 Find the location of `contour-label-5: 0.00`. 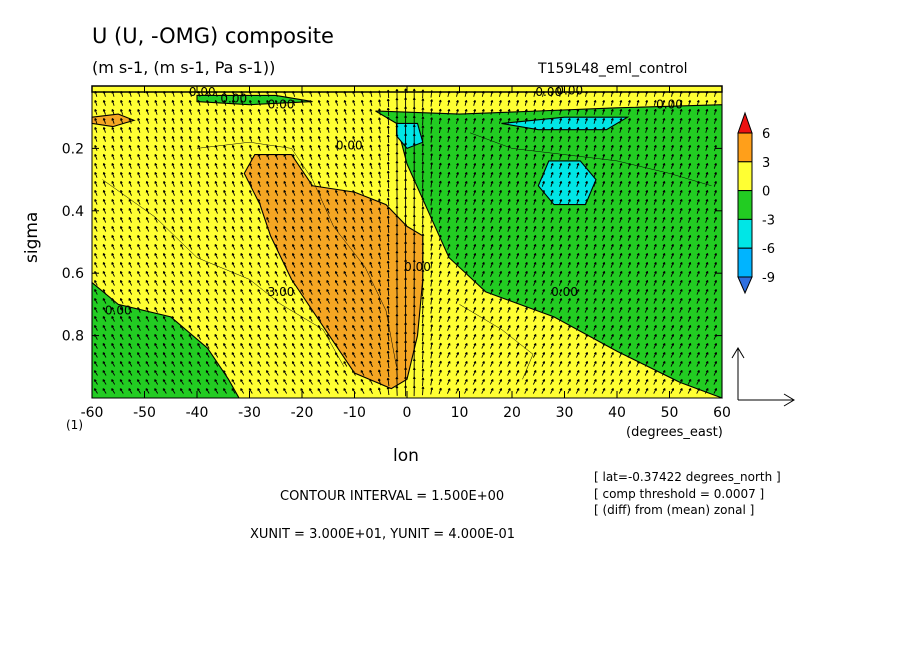

contour-label-5: 0.00 is located at coordinates (669, 105).